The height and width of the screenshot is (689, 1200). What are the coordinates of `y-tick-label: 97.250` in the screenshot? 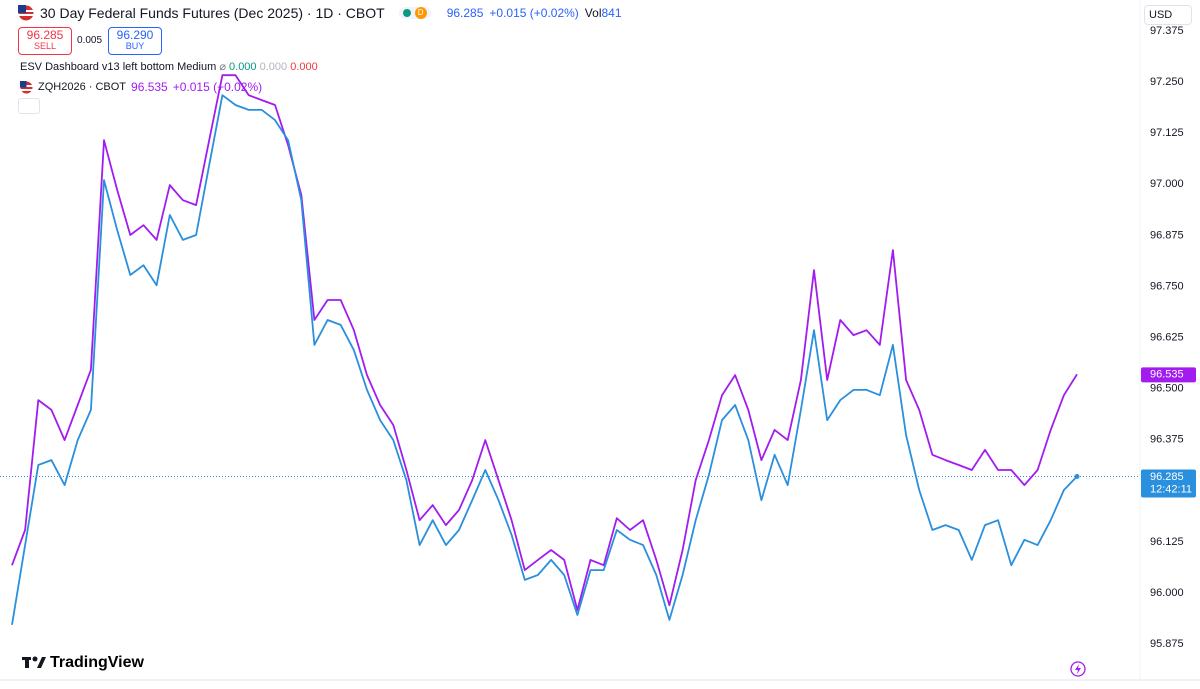 It's located at (1167, 82).